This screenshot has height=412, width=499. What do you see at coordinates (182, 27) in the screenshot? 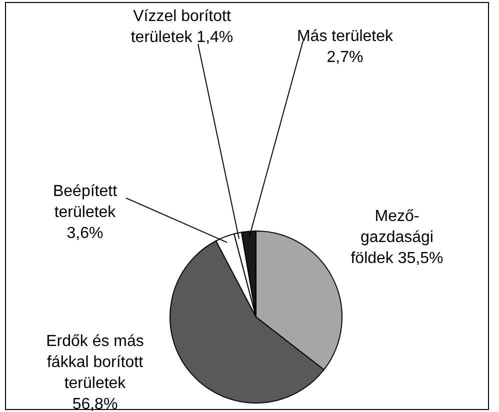
I see `slice-label: Vízzel borított területek 1,4%` at bounding box center [182, 27].